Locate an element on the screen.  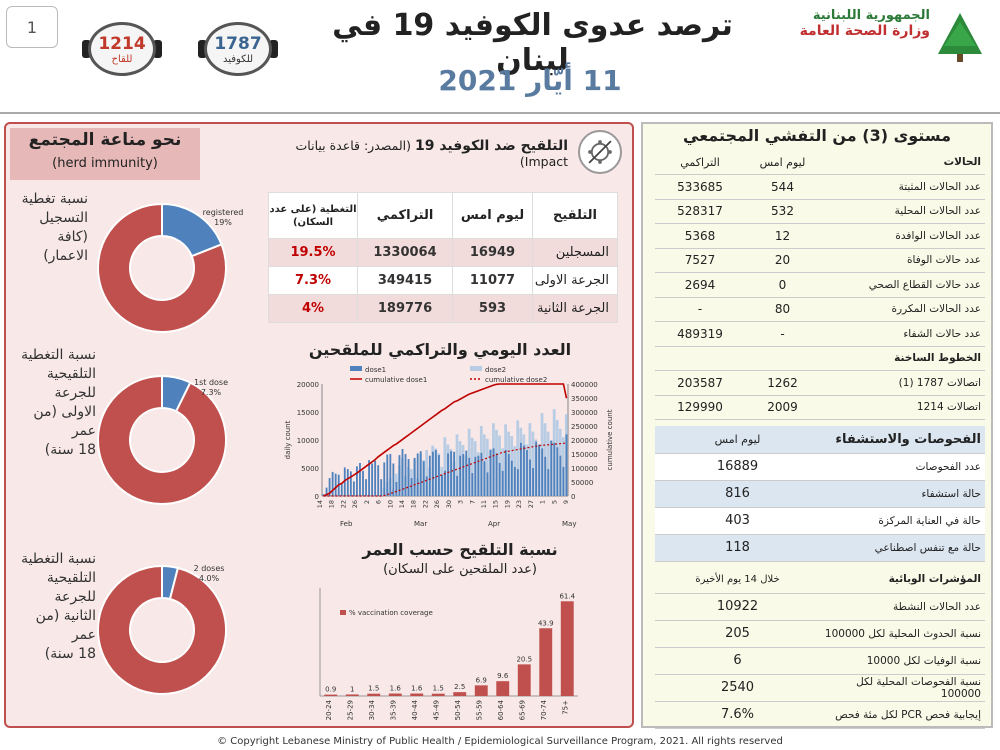
row-label: اتصالات 1787 (1) is located at coordinates (902, 383).